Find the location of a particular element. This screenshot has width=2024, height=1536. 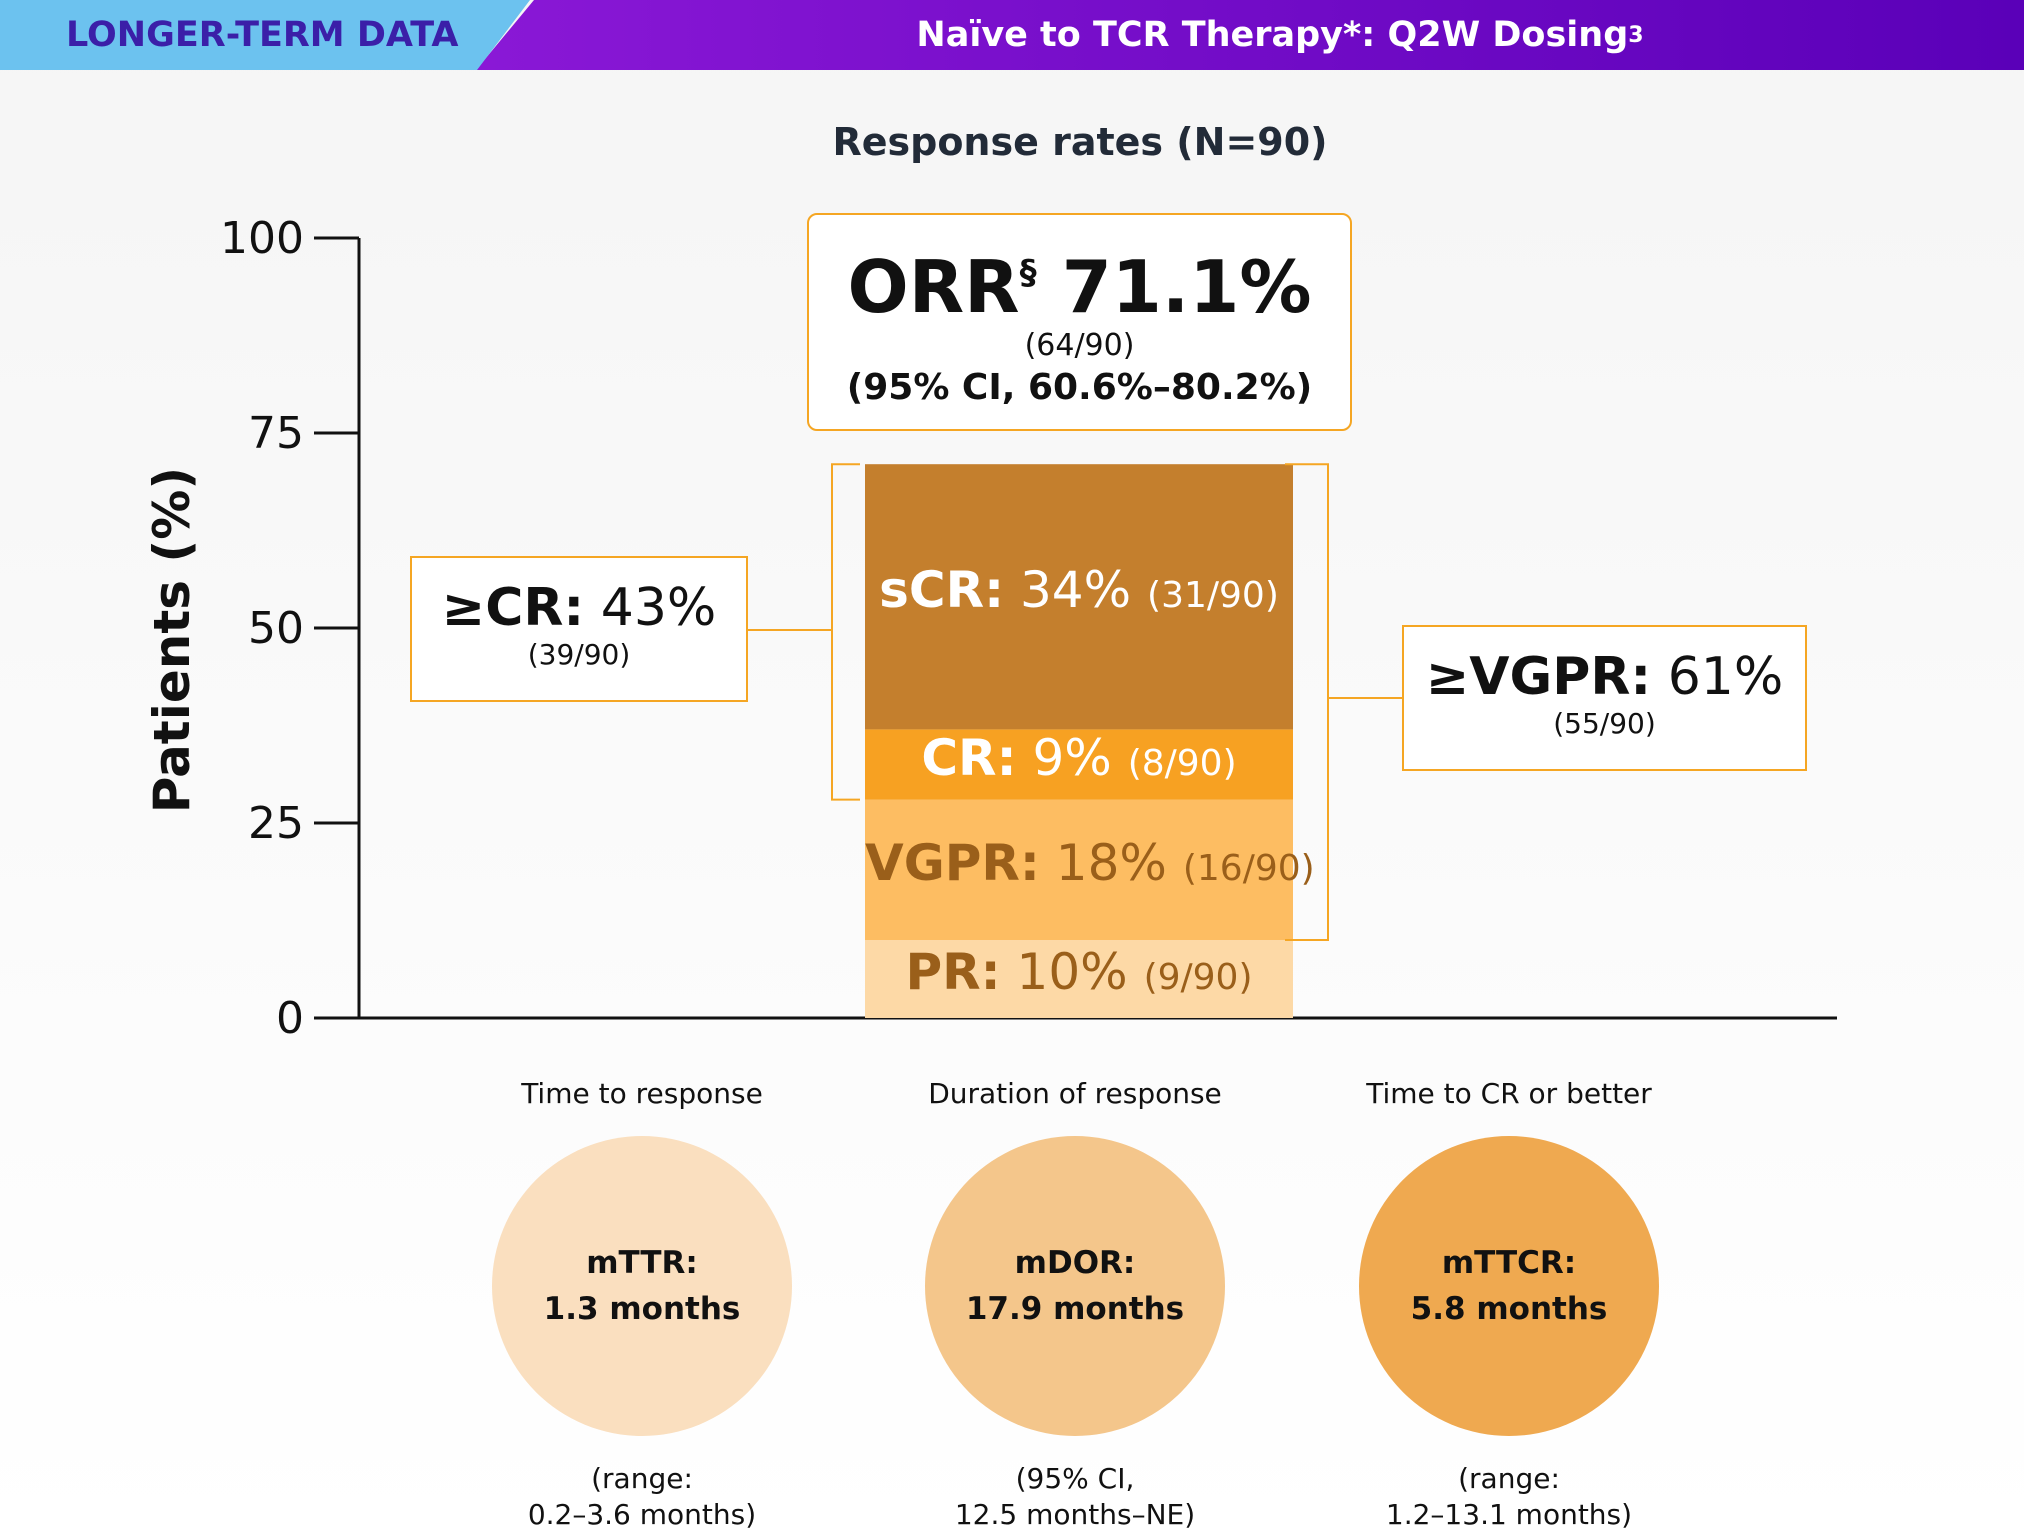

orr-main: ORR§ 71.1% is located at coordinates (1079, 280).